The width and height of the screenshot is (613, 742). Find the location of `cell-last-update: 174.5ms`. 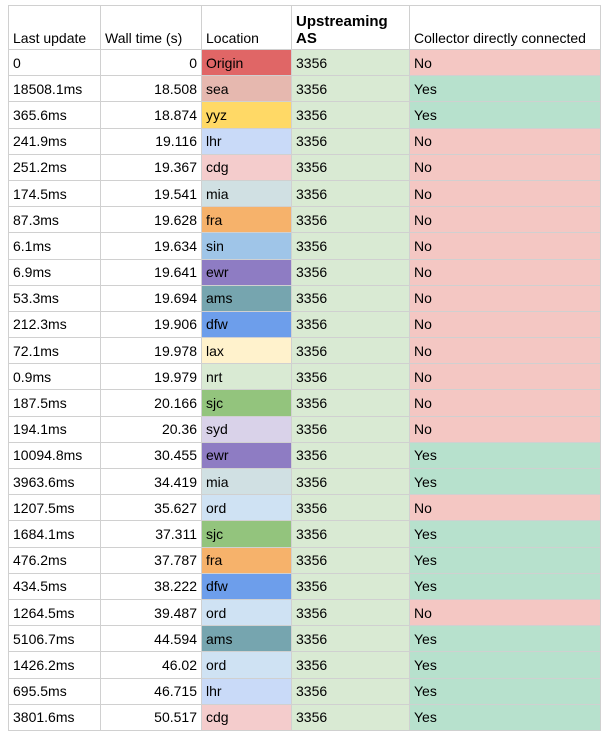

cell-last-update: 174.5ms is located at coordinates (54, 193).